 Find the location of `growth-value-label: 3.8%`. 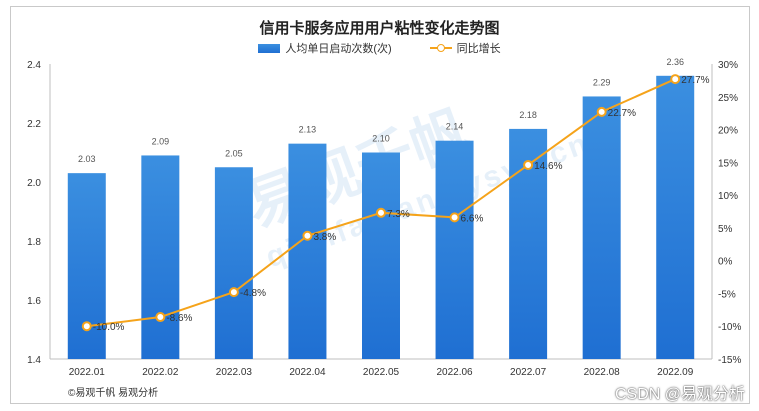

growth-value-label: 3.8% is located at coordinates (324, 237).